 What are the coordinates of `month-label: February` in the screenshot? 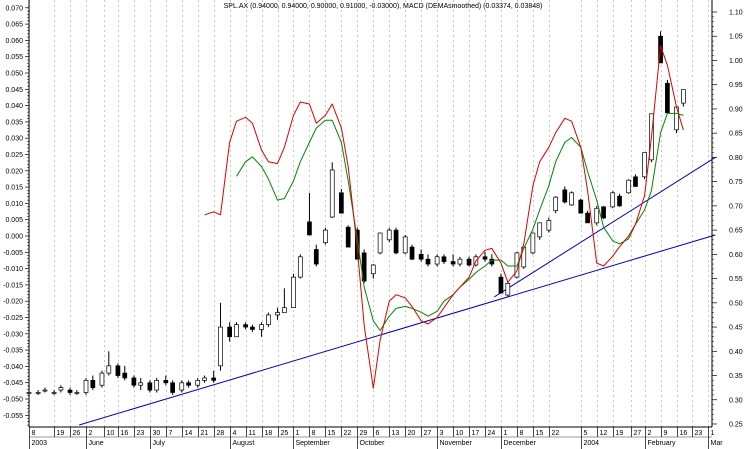 It's located at (662, 443).